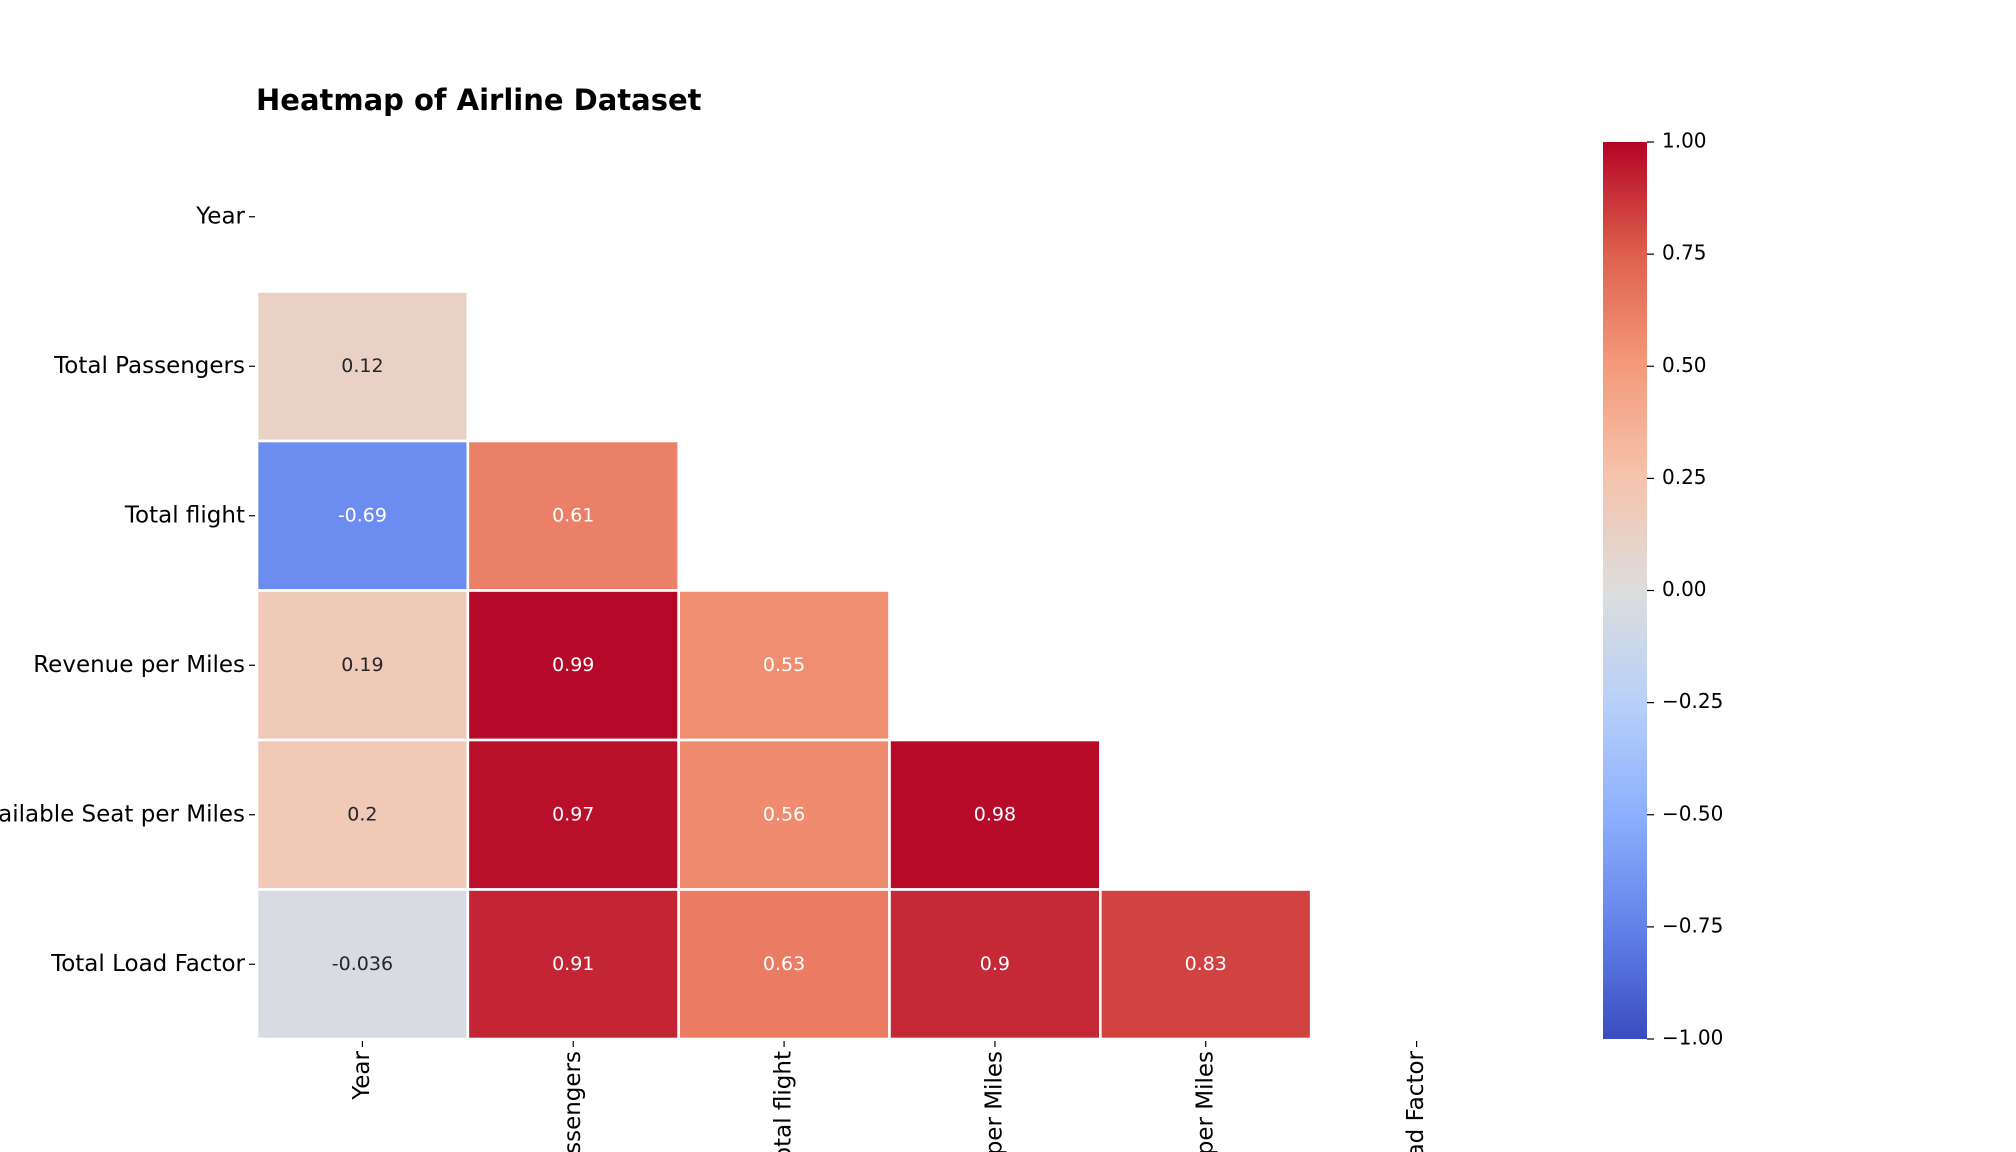  I want to click on x-tick-label: Total flight, so click(784, 1101).